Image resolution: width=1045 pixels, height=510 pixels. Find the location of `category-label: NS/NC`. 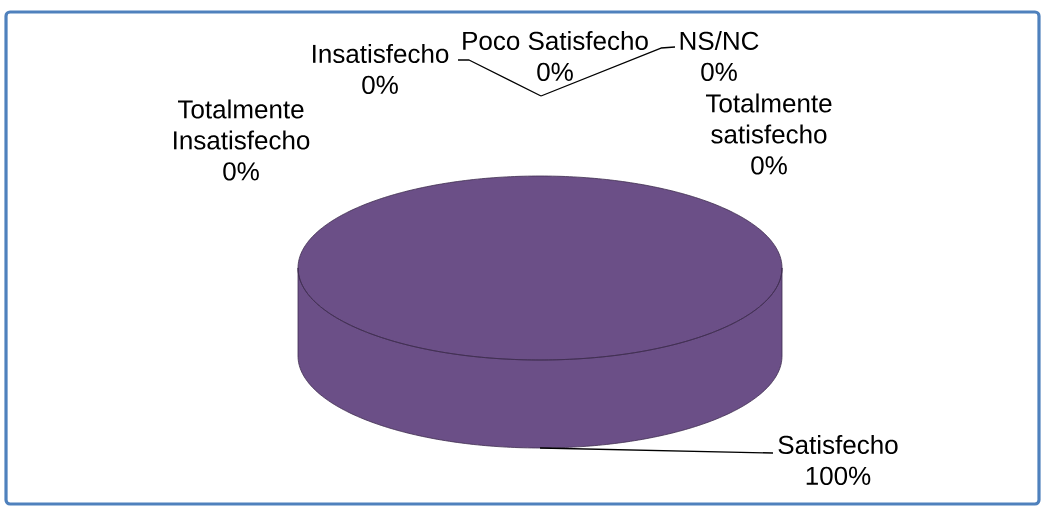

category-label: NS/NC is located at coordinates (719, 40).